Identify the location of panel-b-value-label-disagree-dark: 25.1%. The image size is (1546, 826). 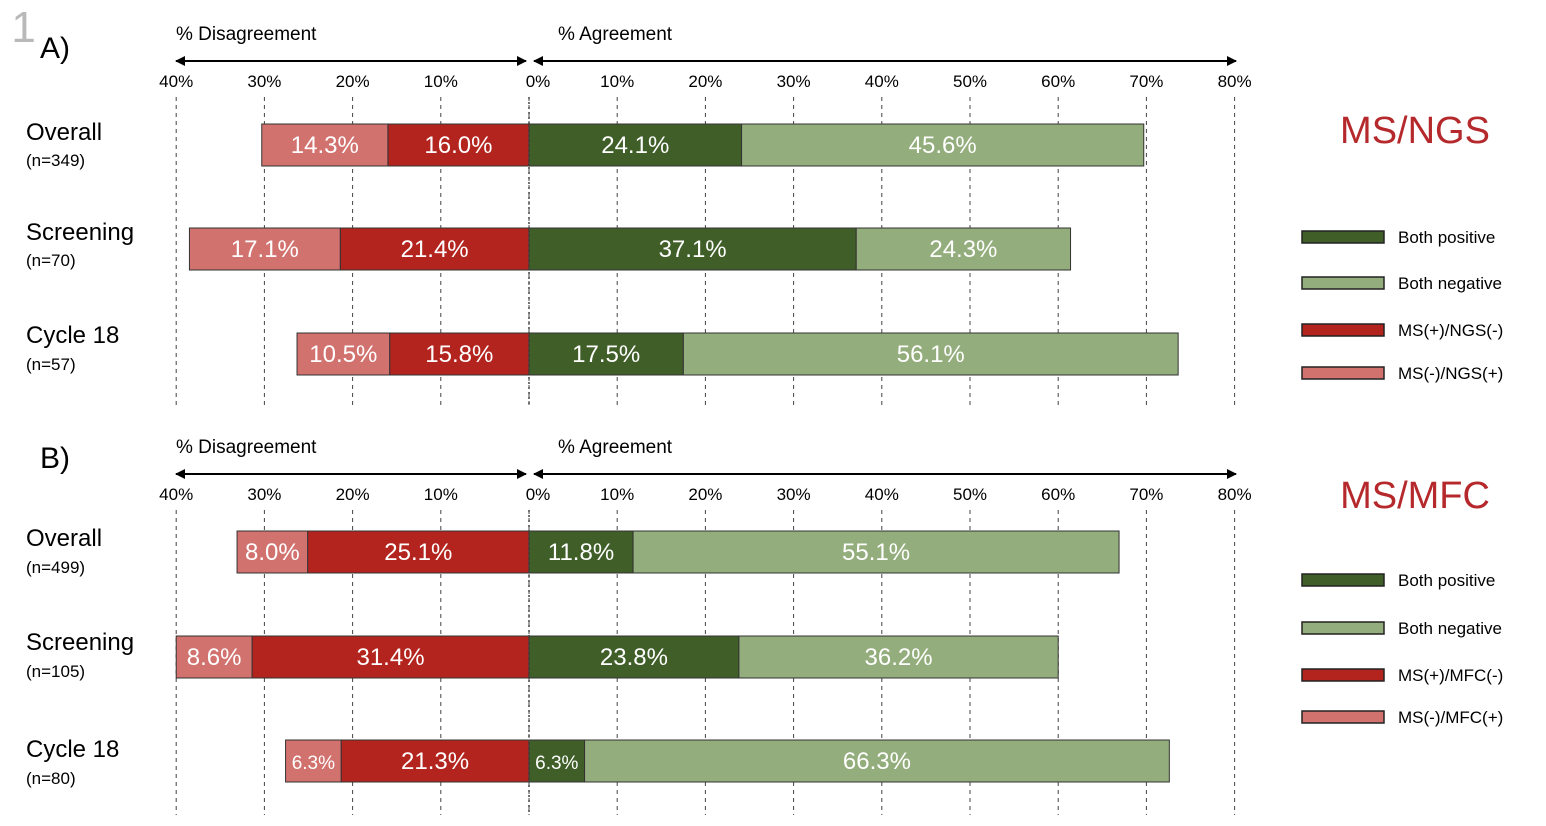
(418, 552).